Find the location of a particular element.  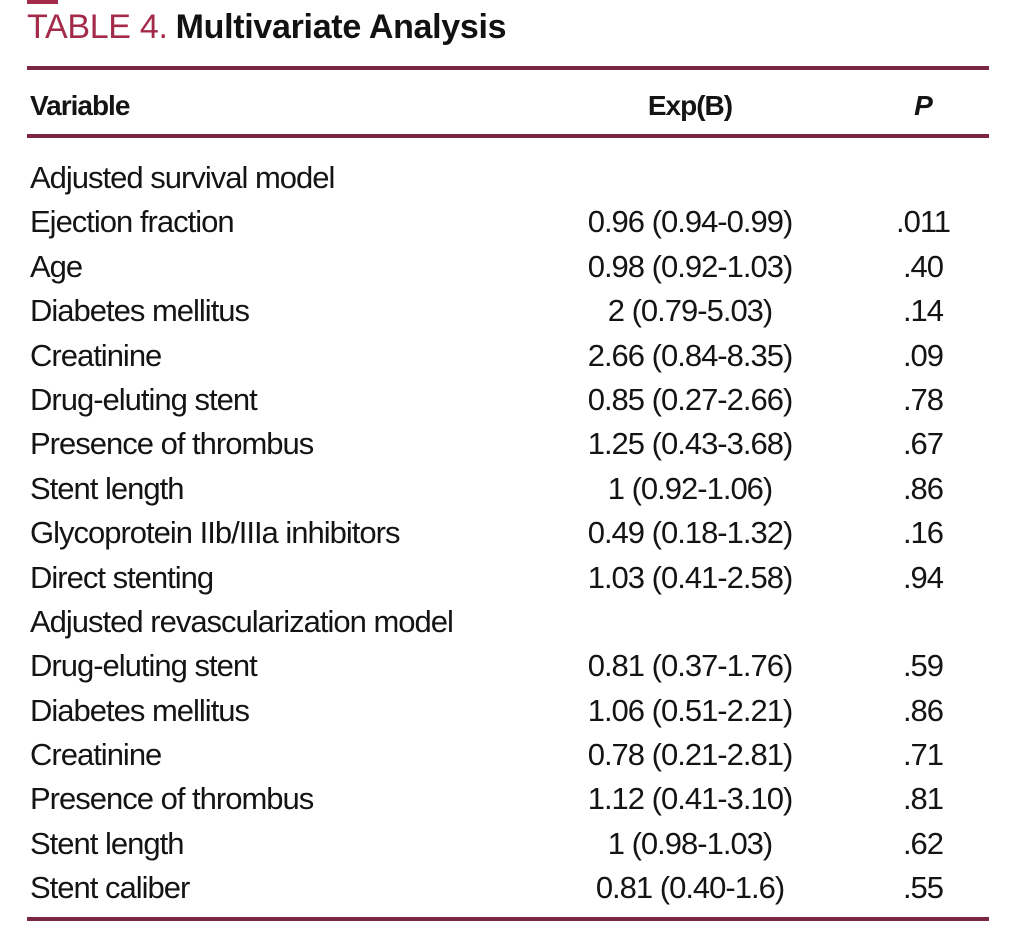

p-cell: .78 is located at coordinates (923, 399).